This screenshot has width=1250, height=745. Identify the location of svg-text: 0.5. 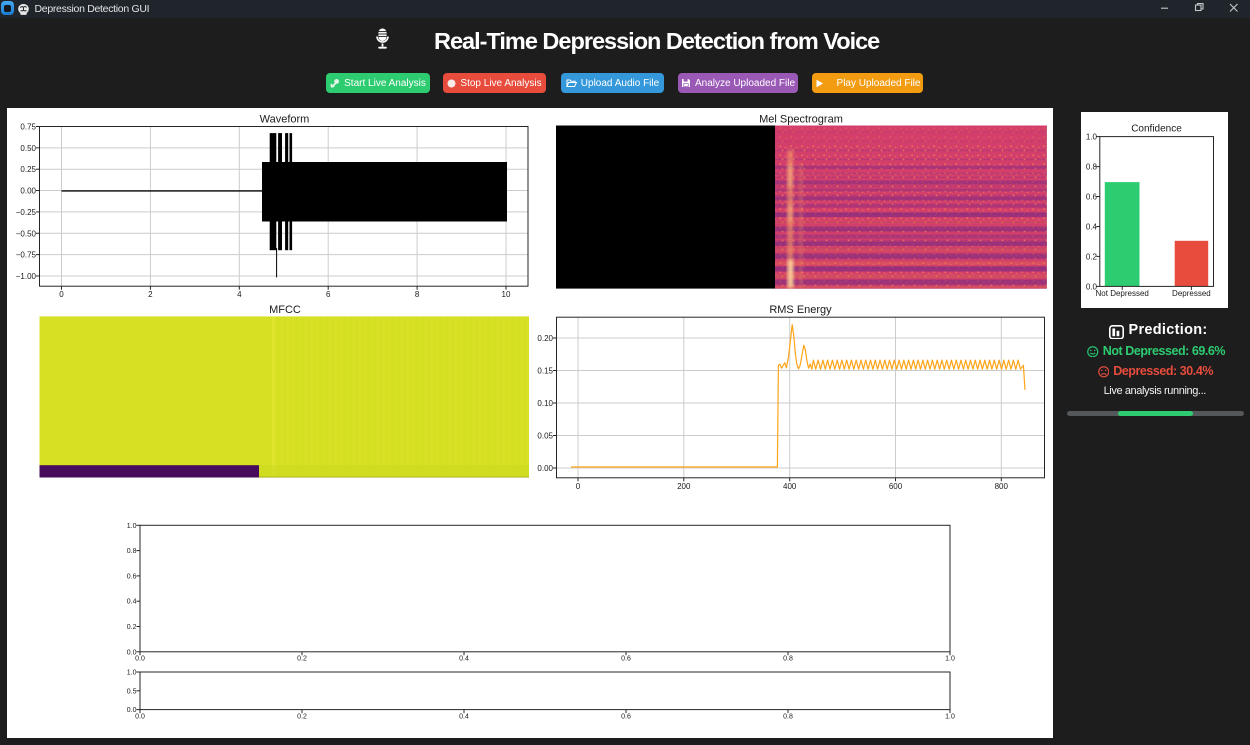
(132, 691).